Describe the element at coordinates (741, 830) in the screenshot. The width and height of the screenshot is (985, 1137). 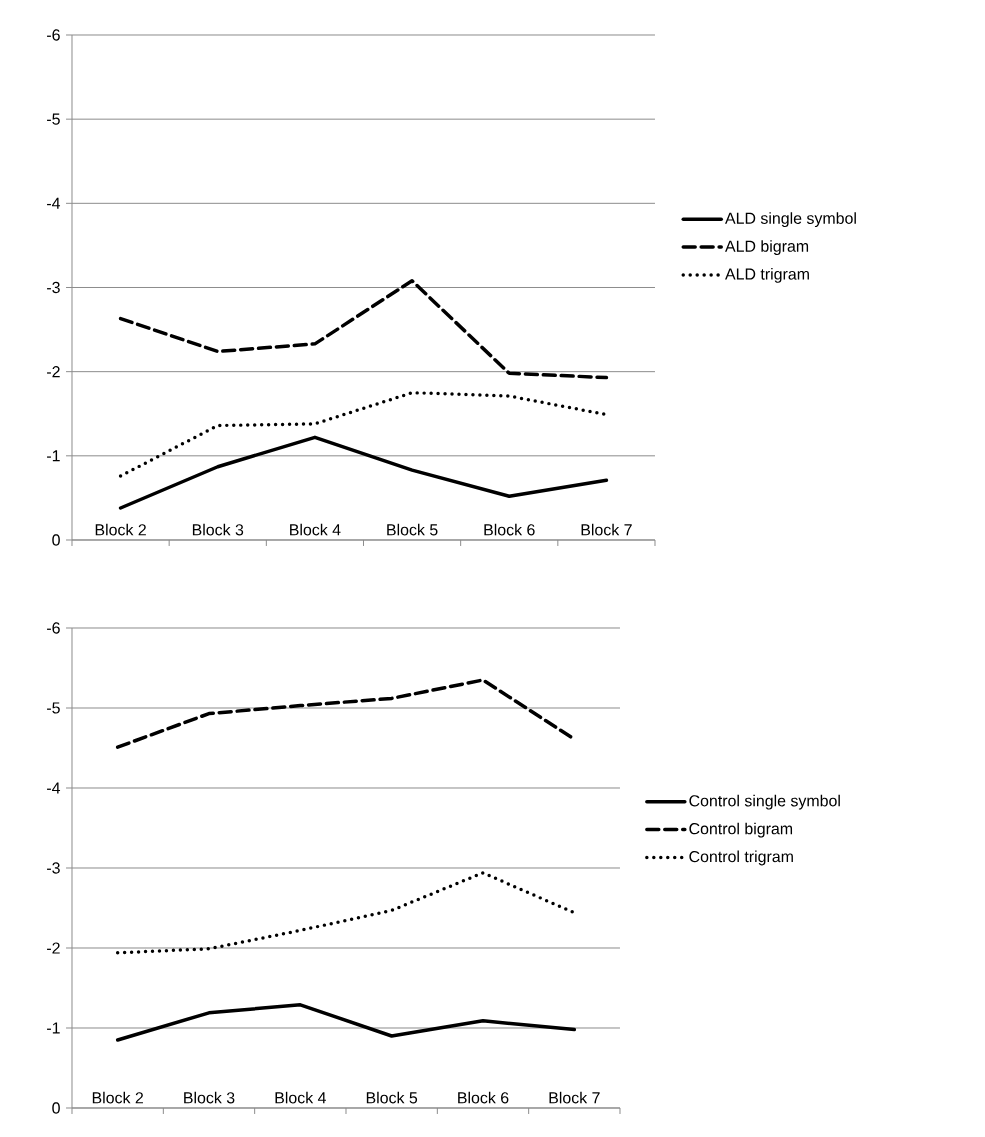
I see `legend-label: Control bigram` at that location.